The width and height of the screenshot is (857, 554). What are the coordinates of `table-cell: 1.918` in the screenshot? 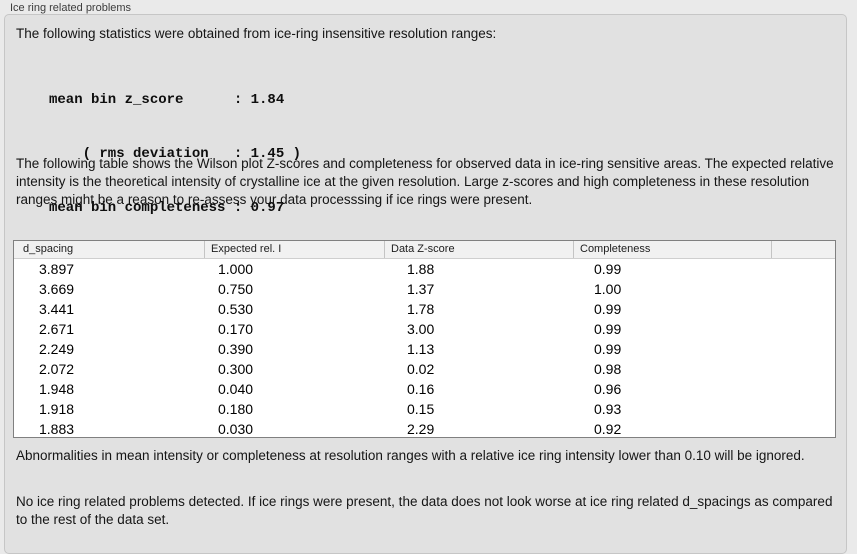 It's located at (57, 409).